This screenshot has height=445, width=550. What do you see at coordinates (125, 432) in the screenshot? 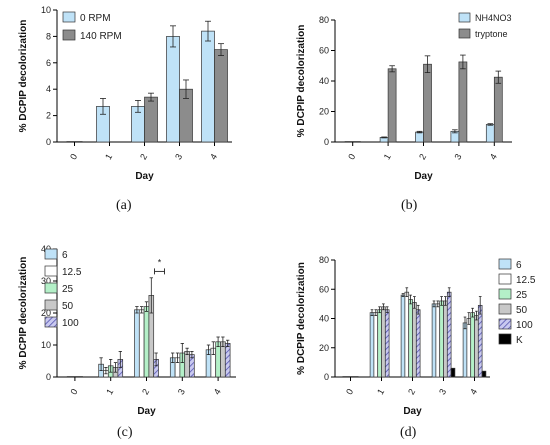
I see `panel-label-c: (c)` at bounding box center [125, 432].